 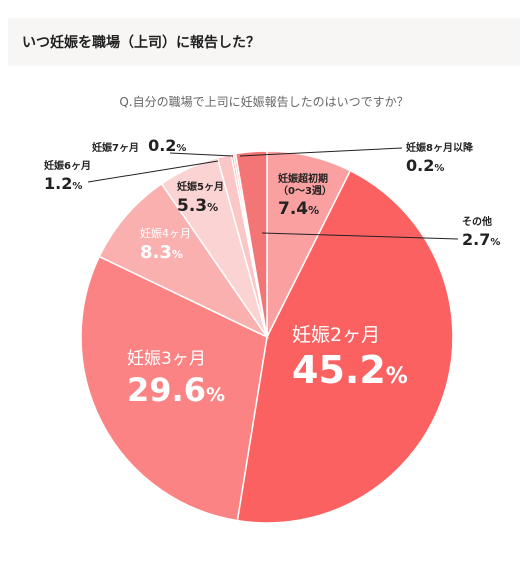 What do you see at coordinates (481, 233) in the screenshot?
I see `label-other: その他 2.7%` at bounding box center [481, 233].